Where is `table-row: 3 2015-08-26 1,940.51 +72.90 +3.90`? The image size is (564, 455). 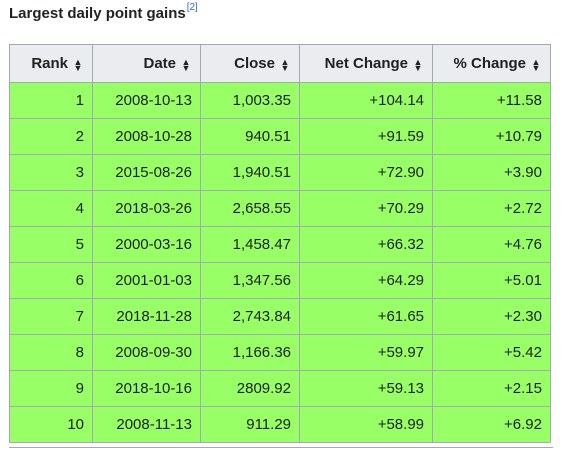
table-row: 3 2015-08-26 1,940.51 +72.90 +3.90 is located at coordinates (280, 172).